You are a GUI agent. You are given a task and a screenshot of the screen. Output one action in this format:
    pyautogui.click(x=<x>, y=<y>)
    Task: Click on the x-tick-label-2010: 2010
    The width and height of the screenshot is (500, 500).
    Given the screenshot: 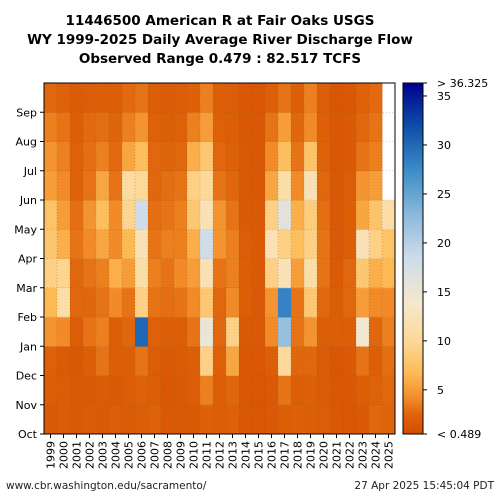 What is the action you would take?
    pyautogui.click(x=194, y=455)
    